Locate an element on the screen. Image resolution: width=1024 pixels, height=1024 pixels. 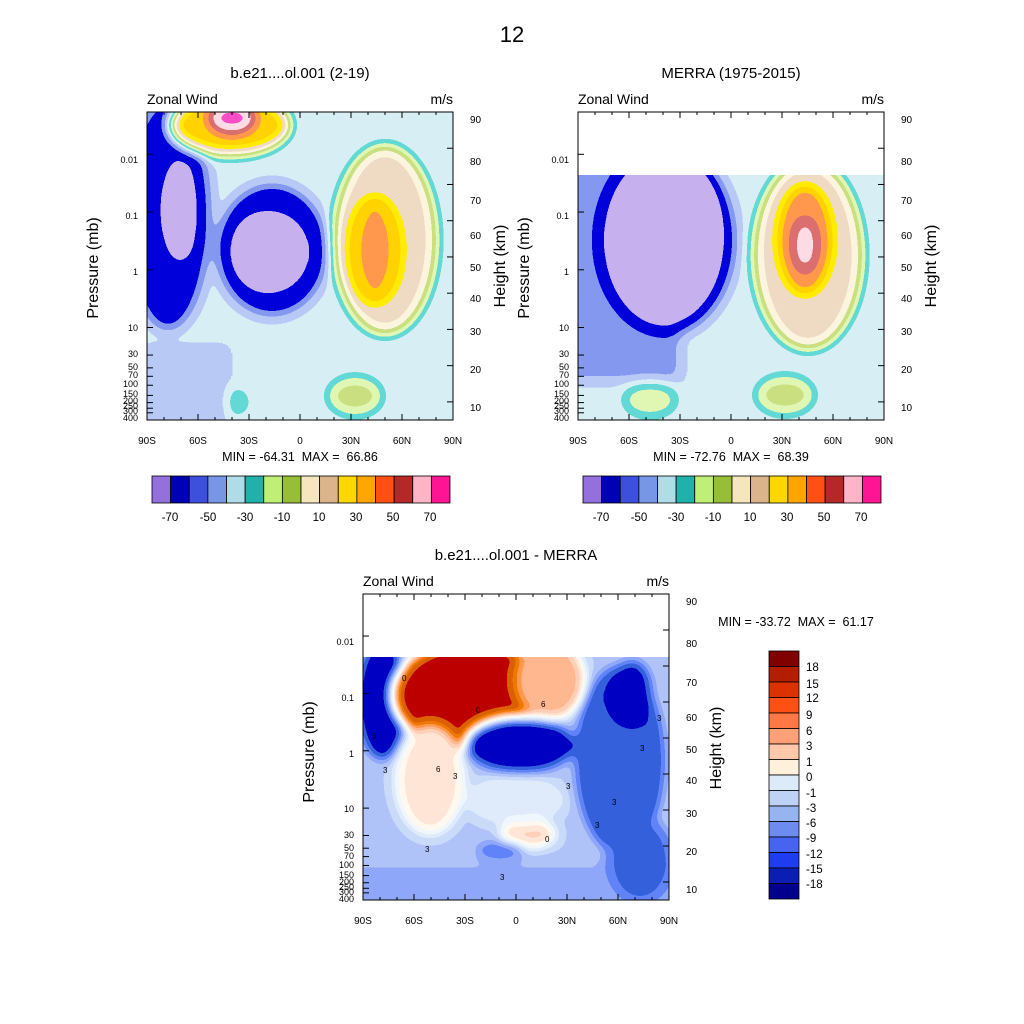
x-tick-label: 60N is located at coordinates (618, 921).